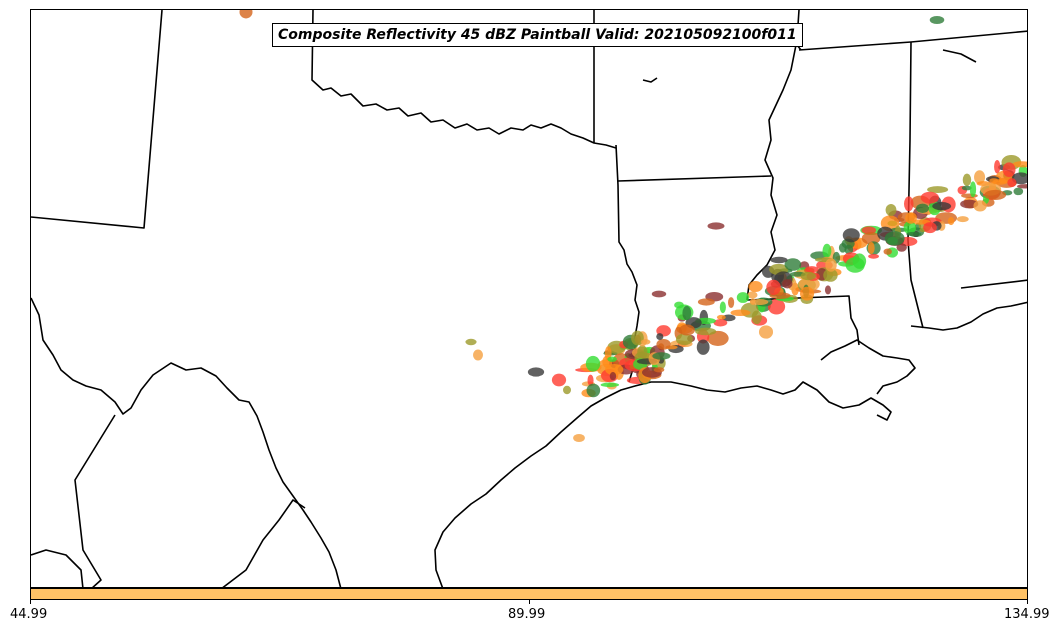 This screenshot has width=1062, height=633. What do you see at coordinates (97, 119) in the screenshot?
I see `state-border-nm-tx` at bounding box center [97, 119].